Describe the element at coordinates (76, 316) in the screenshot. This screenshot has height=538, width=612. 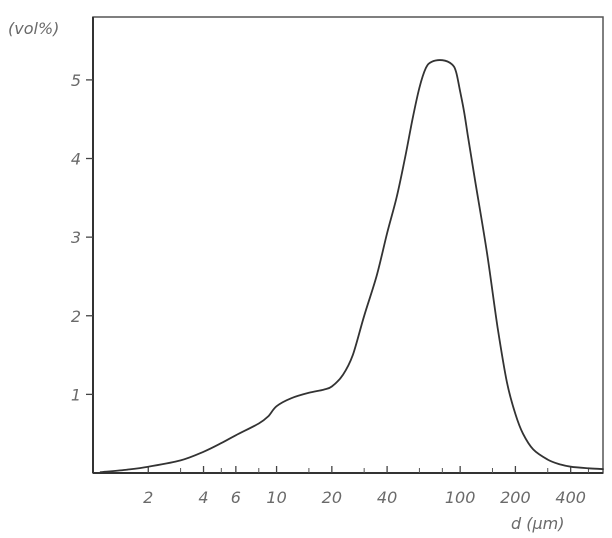
I see `y-tick-label-2: 2` at that location.